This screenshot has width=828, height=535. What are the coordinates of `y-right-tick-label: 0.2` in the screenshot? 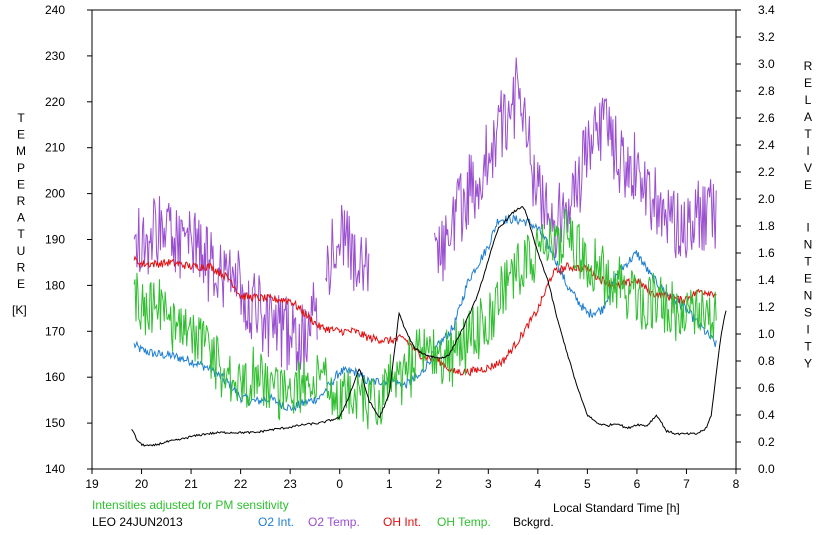 It's located at (766, 442).